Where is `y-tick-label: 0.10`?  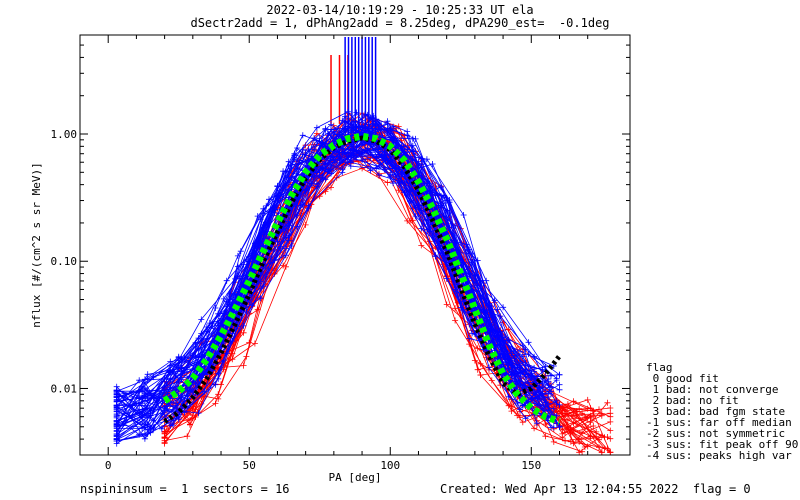
y-tick-label: 0.10 is located at coordinates (64, 261).